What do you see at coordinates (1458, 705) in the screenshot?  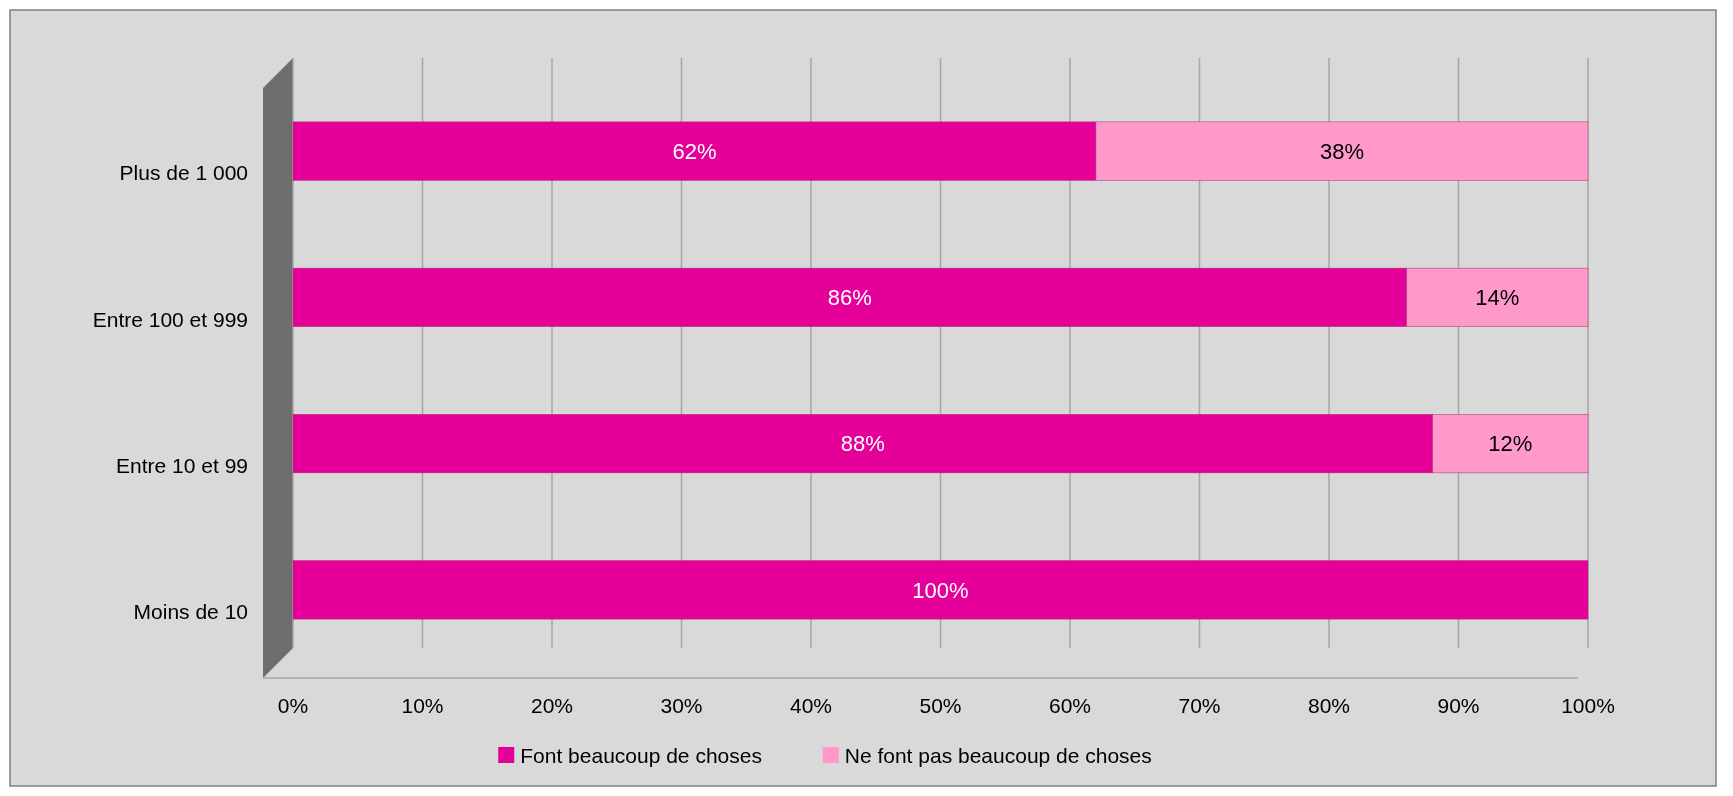 I see `x-tick-label: 90%` at bounding box center [1458, 705].